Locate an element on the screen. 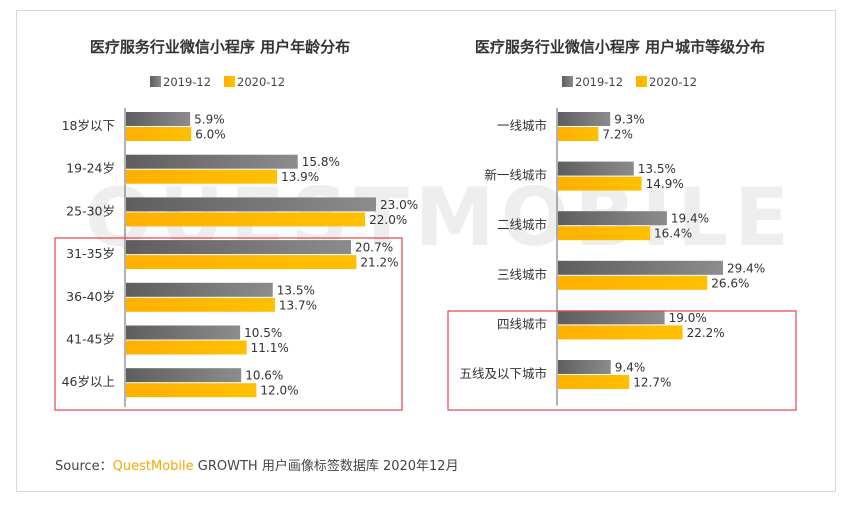  category-label: 46岁以上 is located at coordinates (88, 381).